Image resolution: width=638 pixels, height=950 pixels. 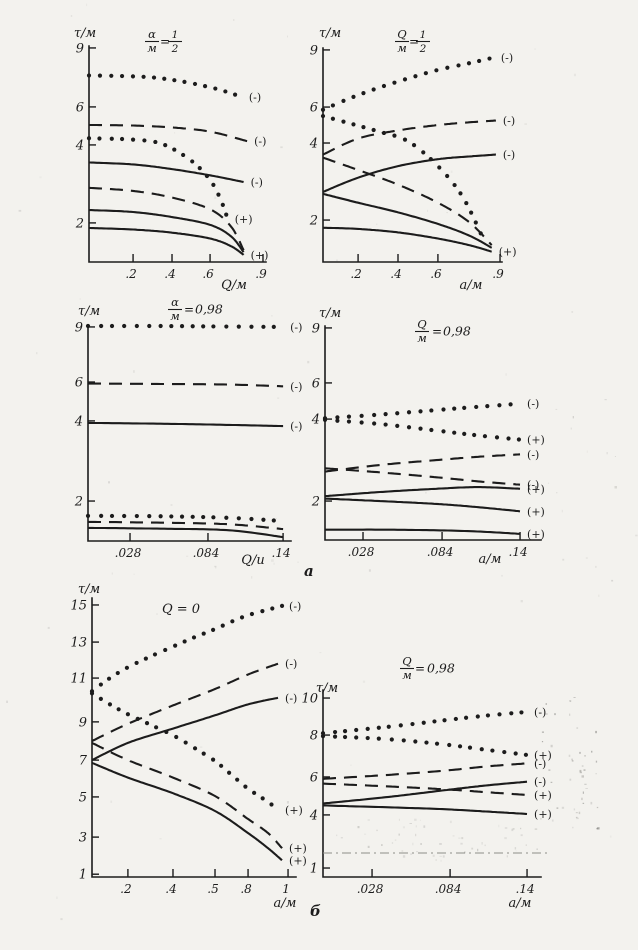 What do you see at coordinates (402, 48) in the screenshot?
I see `fraction-denominator: м` at bounding box center [402, 48].